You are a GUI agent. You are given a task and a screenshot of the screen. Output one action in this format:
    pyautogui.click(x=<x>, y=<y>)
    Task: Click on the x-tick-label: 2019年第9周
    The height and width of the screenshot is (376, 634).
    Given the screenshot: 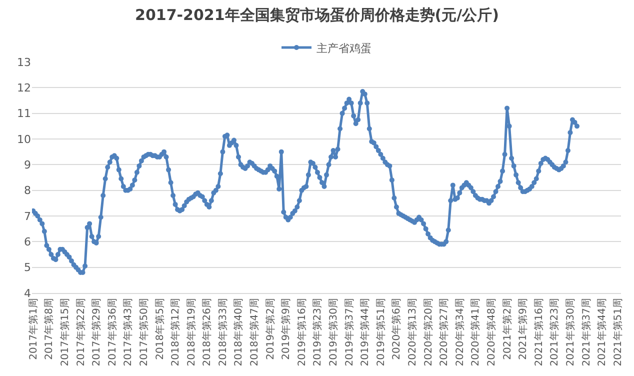 What is the action you would take?
    pyautogui.click(x=286, y=329)
    